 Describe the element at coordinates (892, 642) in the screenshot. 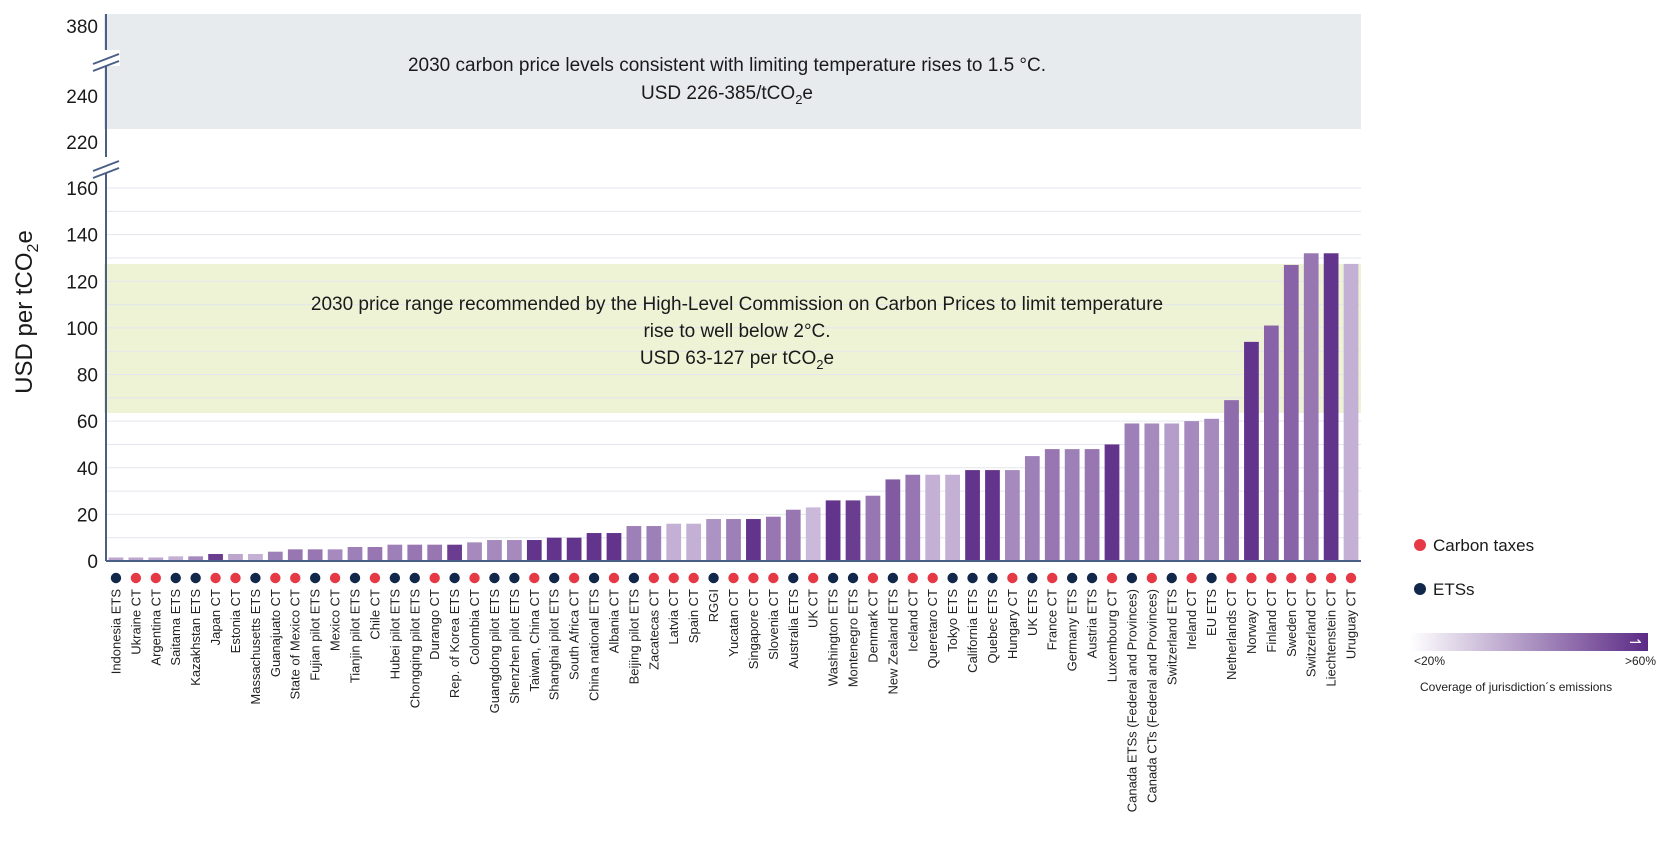

I see `category-label-39: New Zealand ETS` at that location.